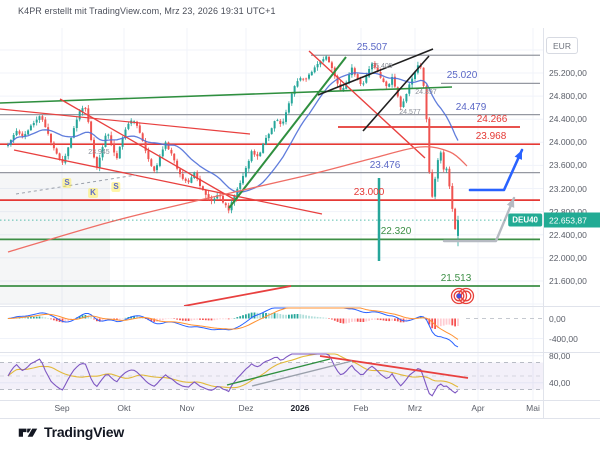 Image resolution: width=600 pixels, height=449 pixels. I want to click on time-tick-label: Okt, so click(124, 408).